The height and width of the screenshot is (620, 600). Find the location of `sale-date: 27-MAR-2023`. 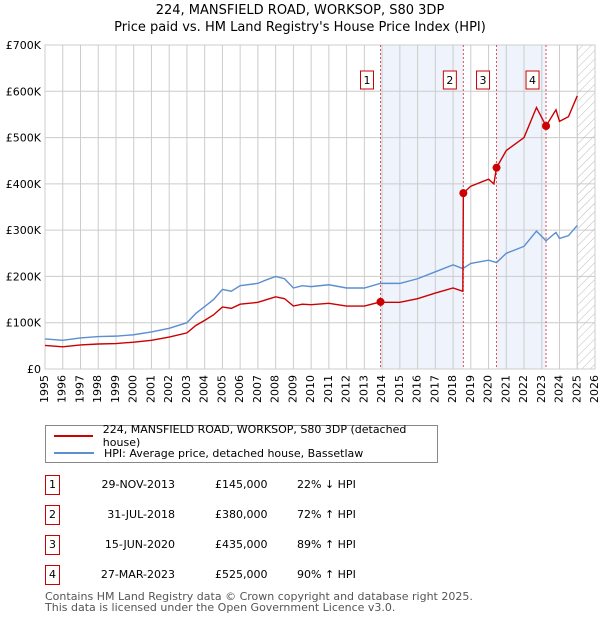

sale-date: 27-MAR-2023 is located at coordinates (137, 574).